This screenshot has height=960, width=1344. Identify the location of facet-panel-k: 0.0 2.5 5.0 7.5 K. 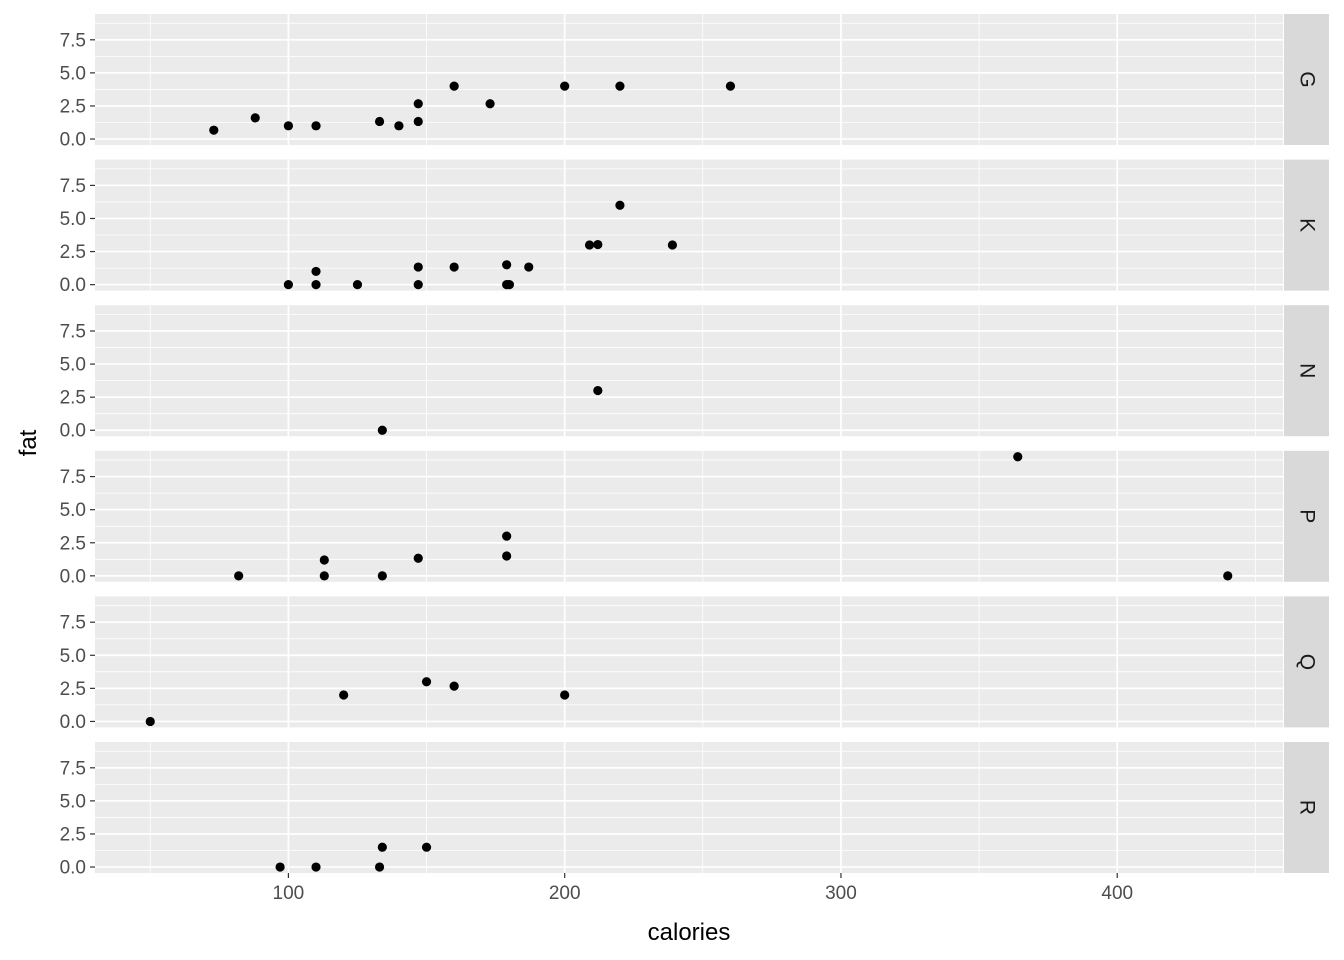
(694, 227).